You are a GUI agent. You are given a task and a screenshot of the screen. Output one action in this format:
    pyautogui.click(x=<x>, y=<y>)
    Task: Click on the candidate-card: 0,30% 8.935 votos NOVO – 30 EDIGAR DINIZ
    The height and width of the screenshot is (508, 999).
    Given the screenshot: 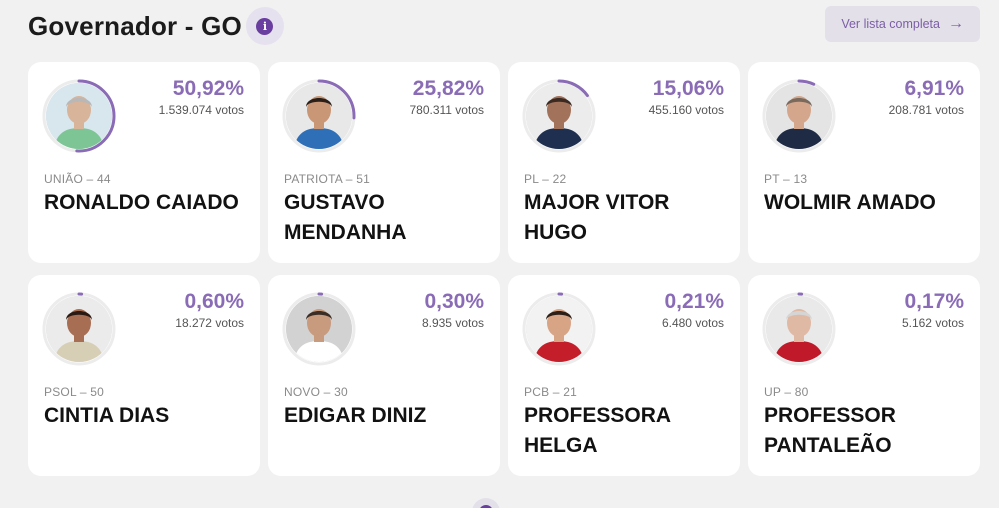 What is the action you would take?
    pyautogui.click(x=384, y=375)
    